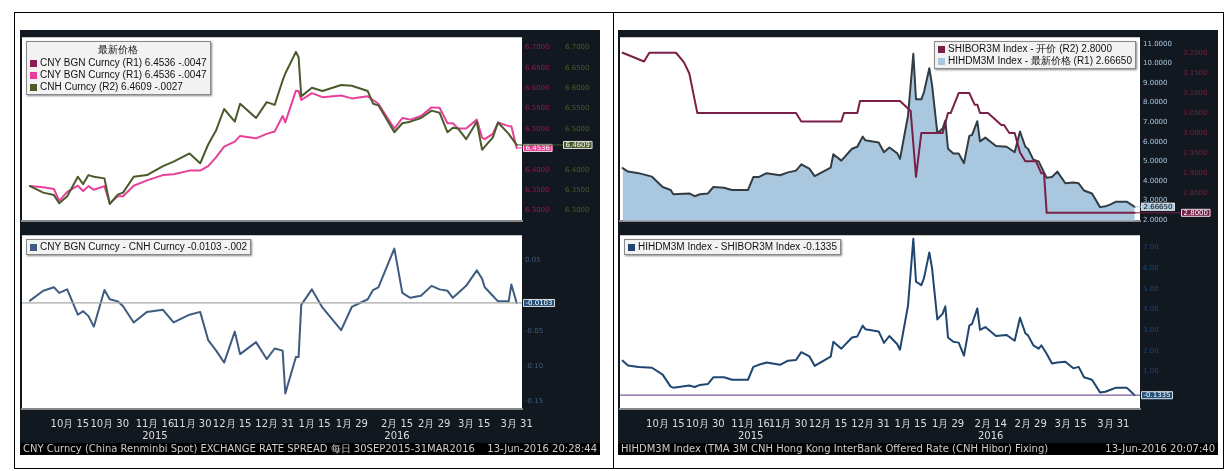  What do you see at coordinates (990, 429) in the screenshot?
I see `x-tick-label: 2月 14 2016` at bounding box center [990, 429].